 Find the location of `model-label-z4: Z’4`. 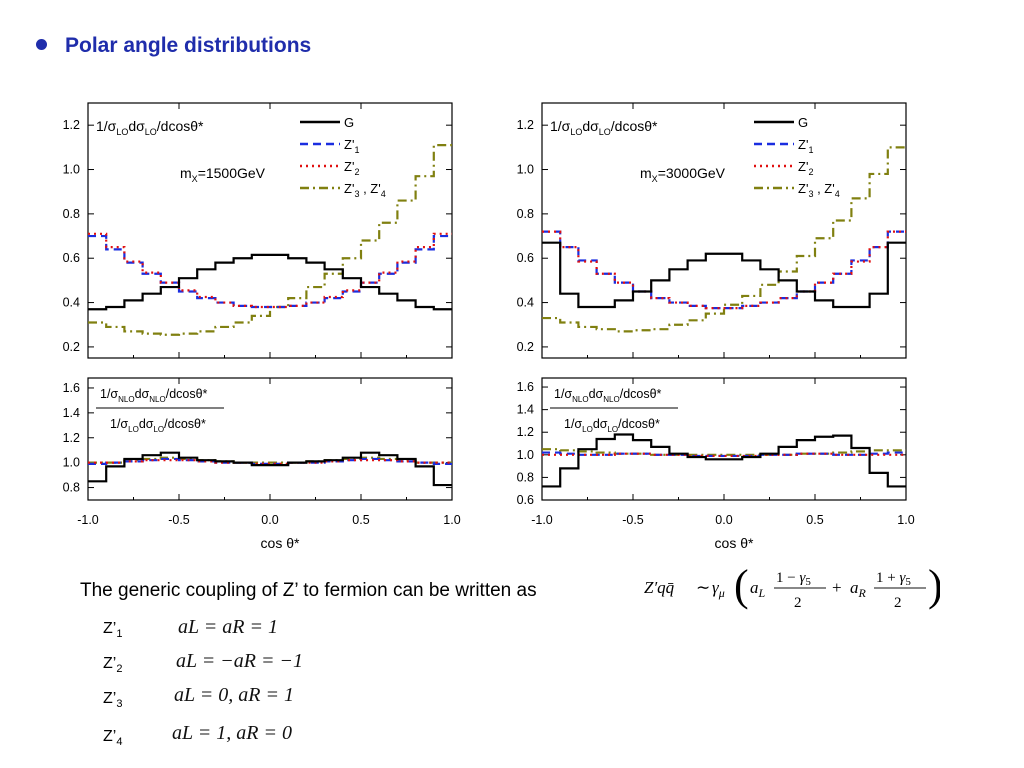

model-label-z4: Z’4 is located at coordinates (113, 738).